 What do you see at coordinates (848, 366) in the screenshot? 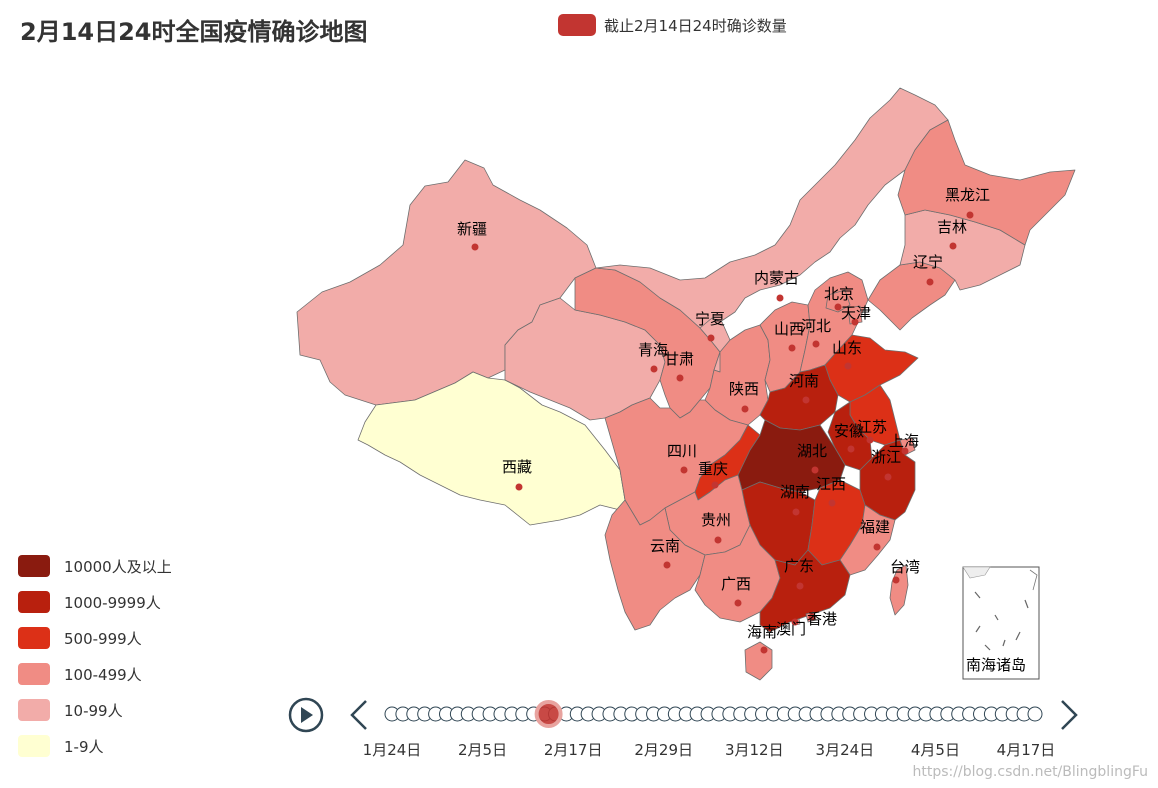
I see `marker-shandong` at bounding box center [848, 366].